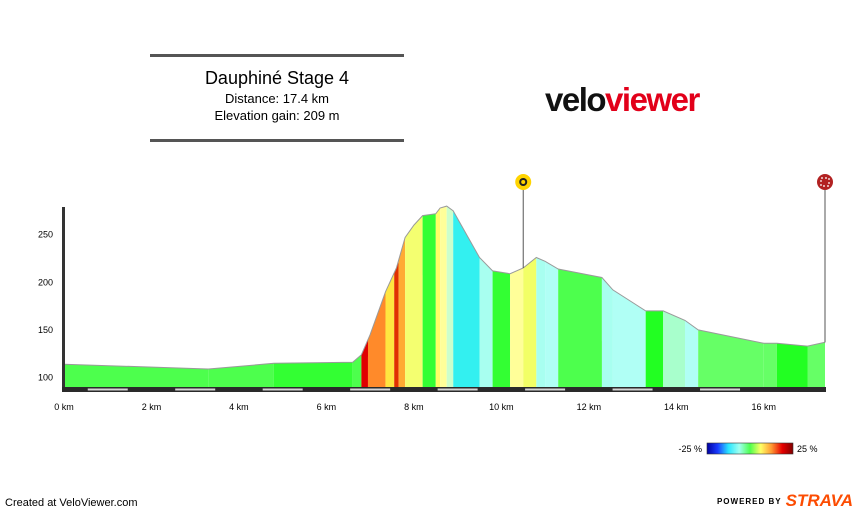 This screenshot has width=859, height=513. I want to click on y-tick-label: 150, so click(45, 330).